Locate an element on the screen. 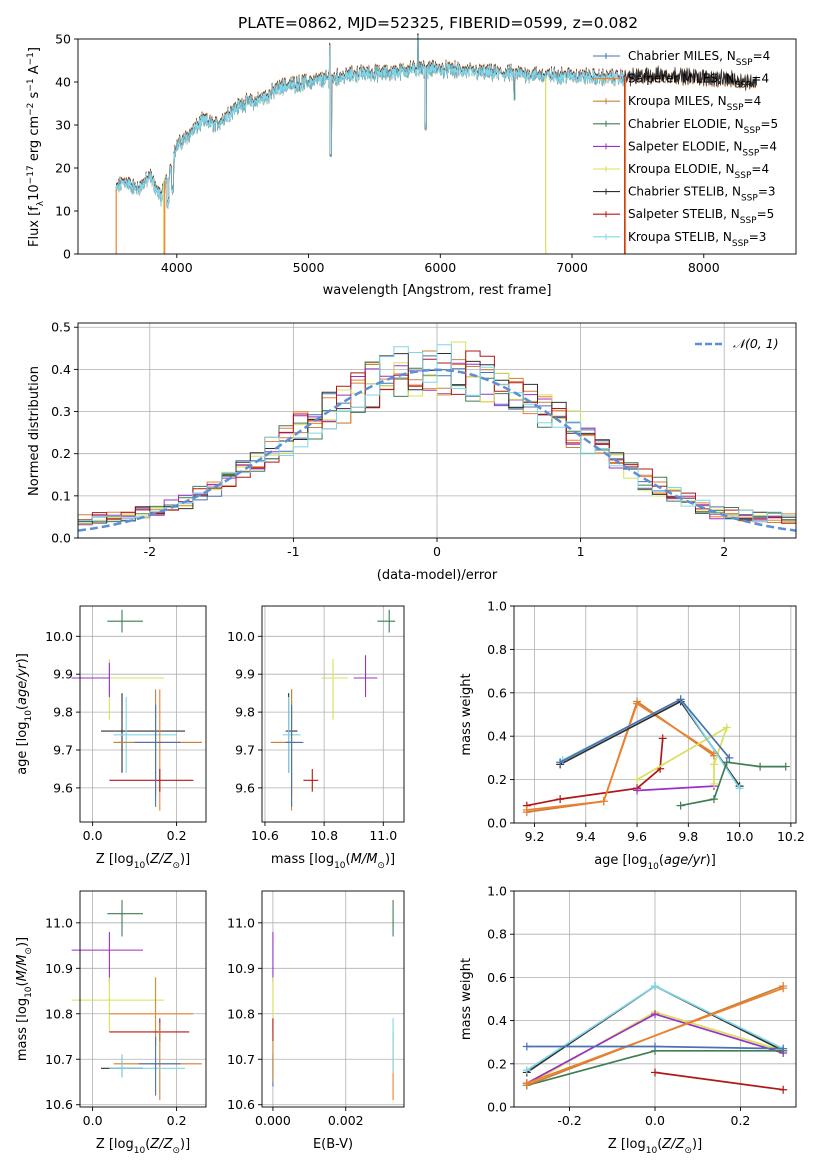 The height and width of the screenshot is (1170, 819). z-age-frame is located at coordinates (143, 714).